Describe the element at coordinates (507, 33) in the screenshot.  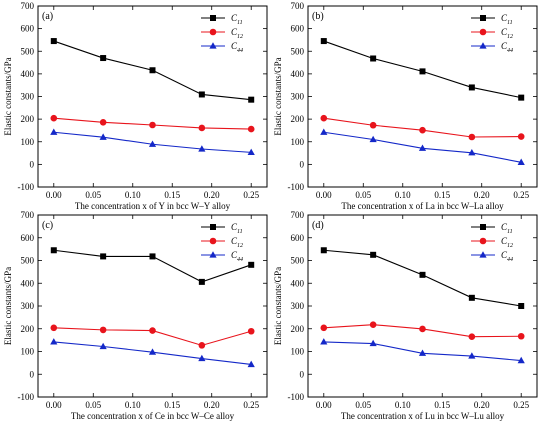
I see `legend-label-c12: C12` at that location.